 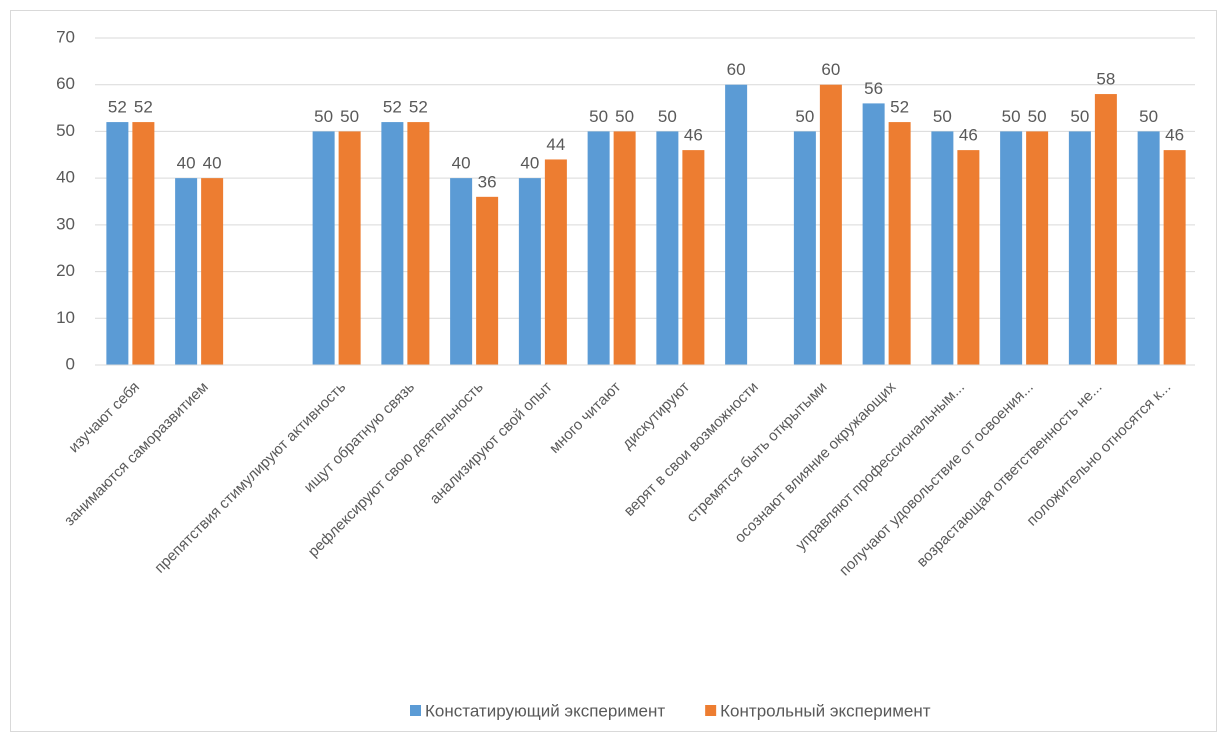 What do you see at coordinates (825, 710) in the screenshot?
I see `legend-label: Контрольный эксперимент` at bounding box center [825, 710].